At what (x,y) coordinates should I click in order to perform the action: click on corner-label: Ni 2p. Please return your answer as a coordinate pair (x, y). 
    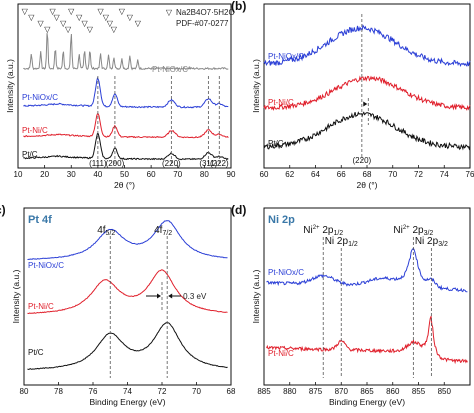
    Looking at the image, I should click on (281, 220).